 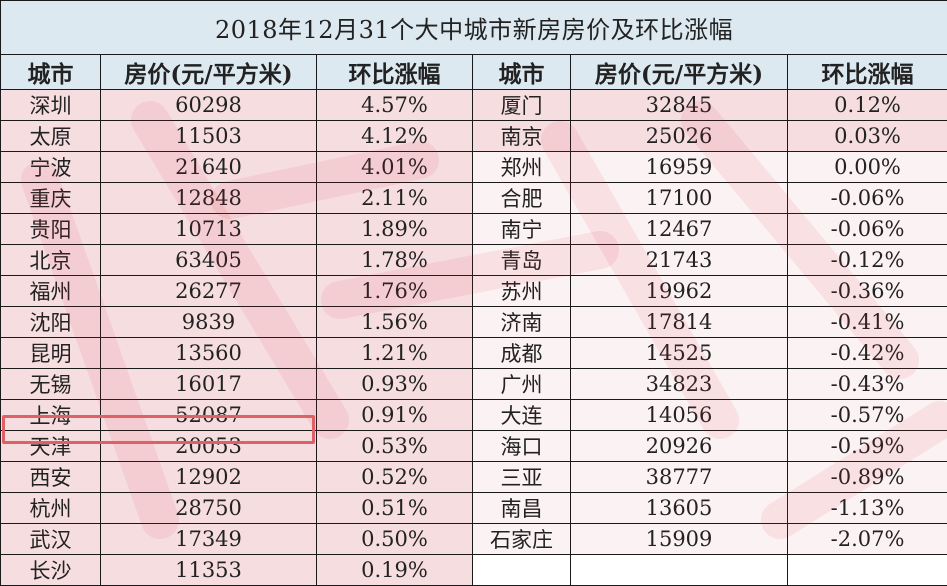 What do you see at coordinates (867, 477) in the screenshot?
I see `right-change-cell: -0.89%` at bounding box center [867, 477].